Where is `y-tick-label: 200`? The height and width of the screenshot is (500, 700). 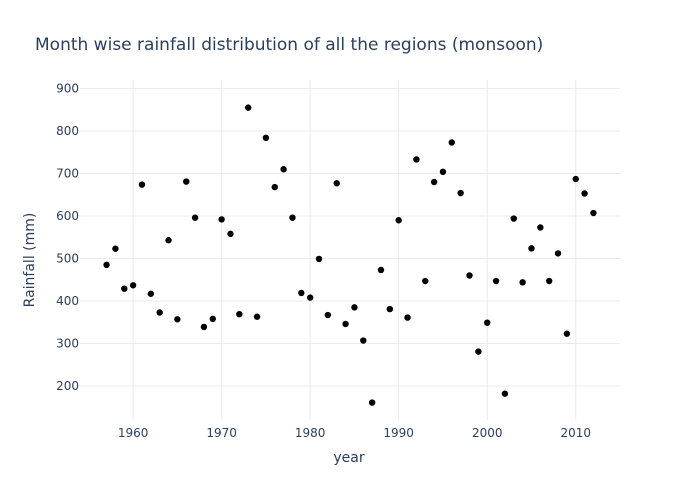 y-tick-label: 200 is located at coordinates (67, 386).